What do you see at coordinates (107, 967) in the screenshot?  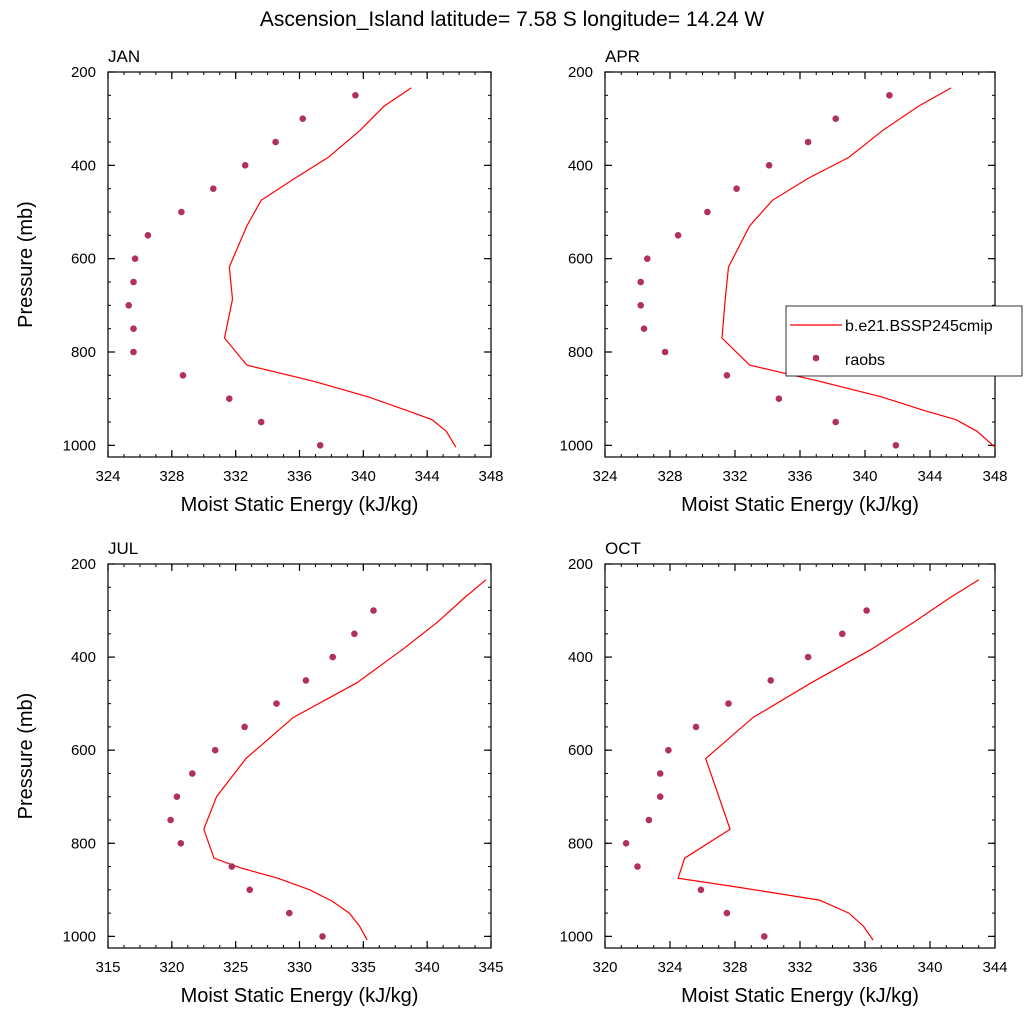 I see `x-tick-label: 315` at bounding box center [107, 967].